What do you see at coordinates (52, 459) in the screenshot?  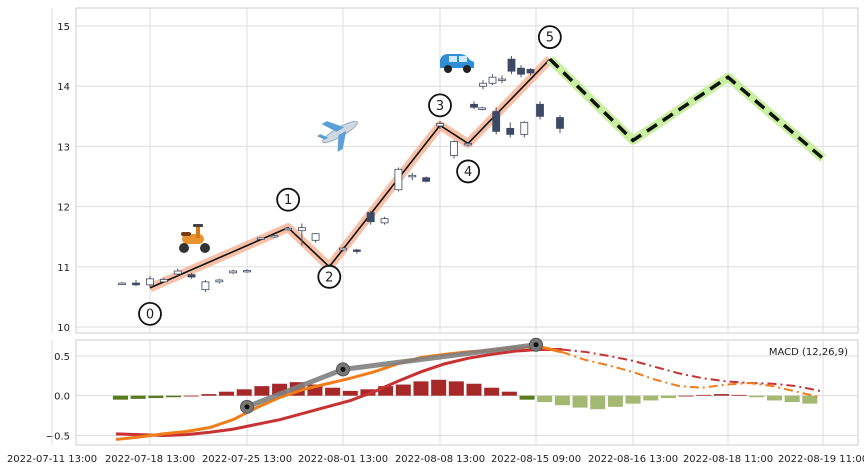 I see `x-tick-label: 2022-07-11 13:00` at bounding box center [52, 459].